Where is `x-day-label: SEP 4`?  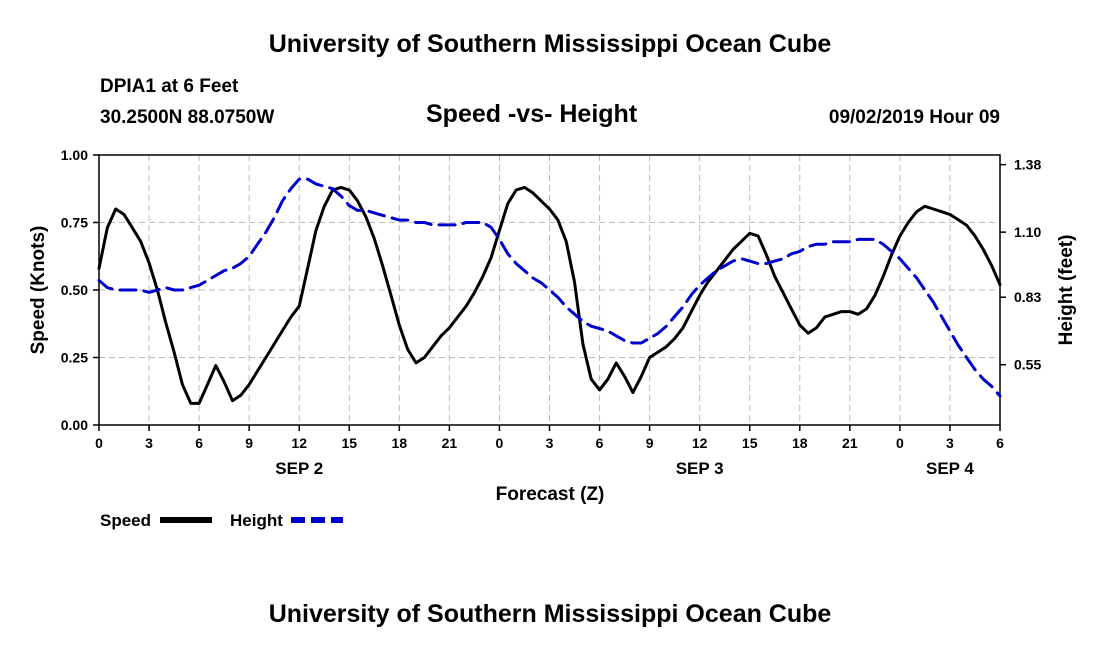
x-day-label: SEP 4 is located at coordinates (950, 468).